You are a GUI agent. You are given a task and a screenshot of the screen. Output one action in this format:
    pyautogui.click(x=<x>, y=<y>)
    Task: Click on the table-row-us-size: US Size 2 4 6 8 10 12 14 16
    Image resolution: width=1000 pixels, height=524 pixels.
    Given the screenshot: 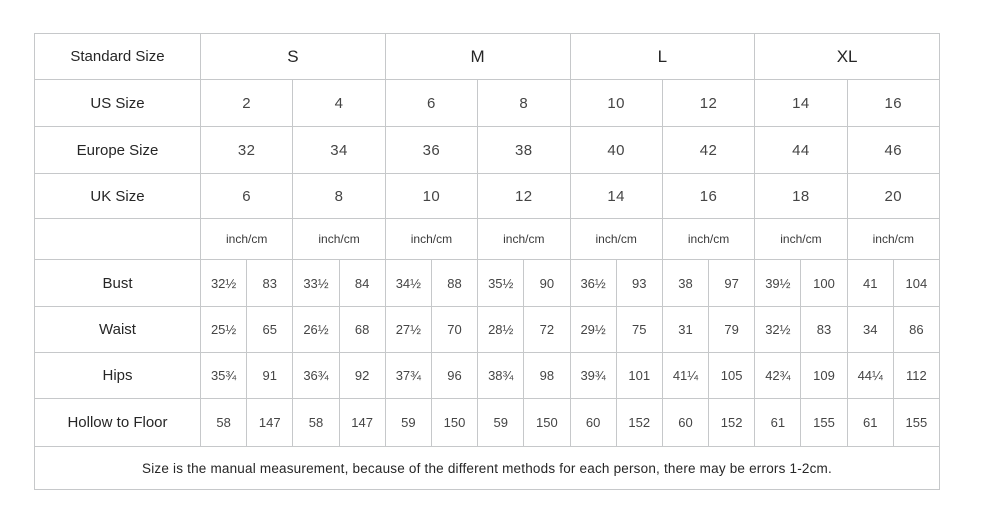 What is the action you would take?
    pyautogui.click(x=487, y=103)
    